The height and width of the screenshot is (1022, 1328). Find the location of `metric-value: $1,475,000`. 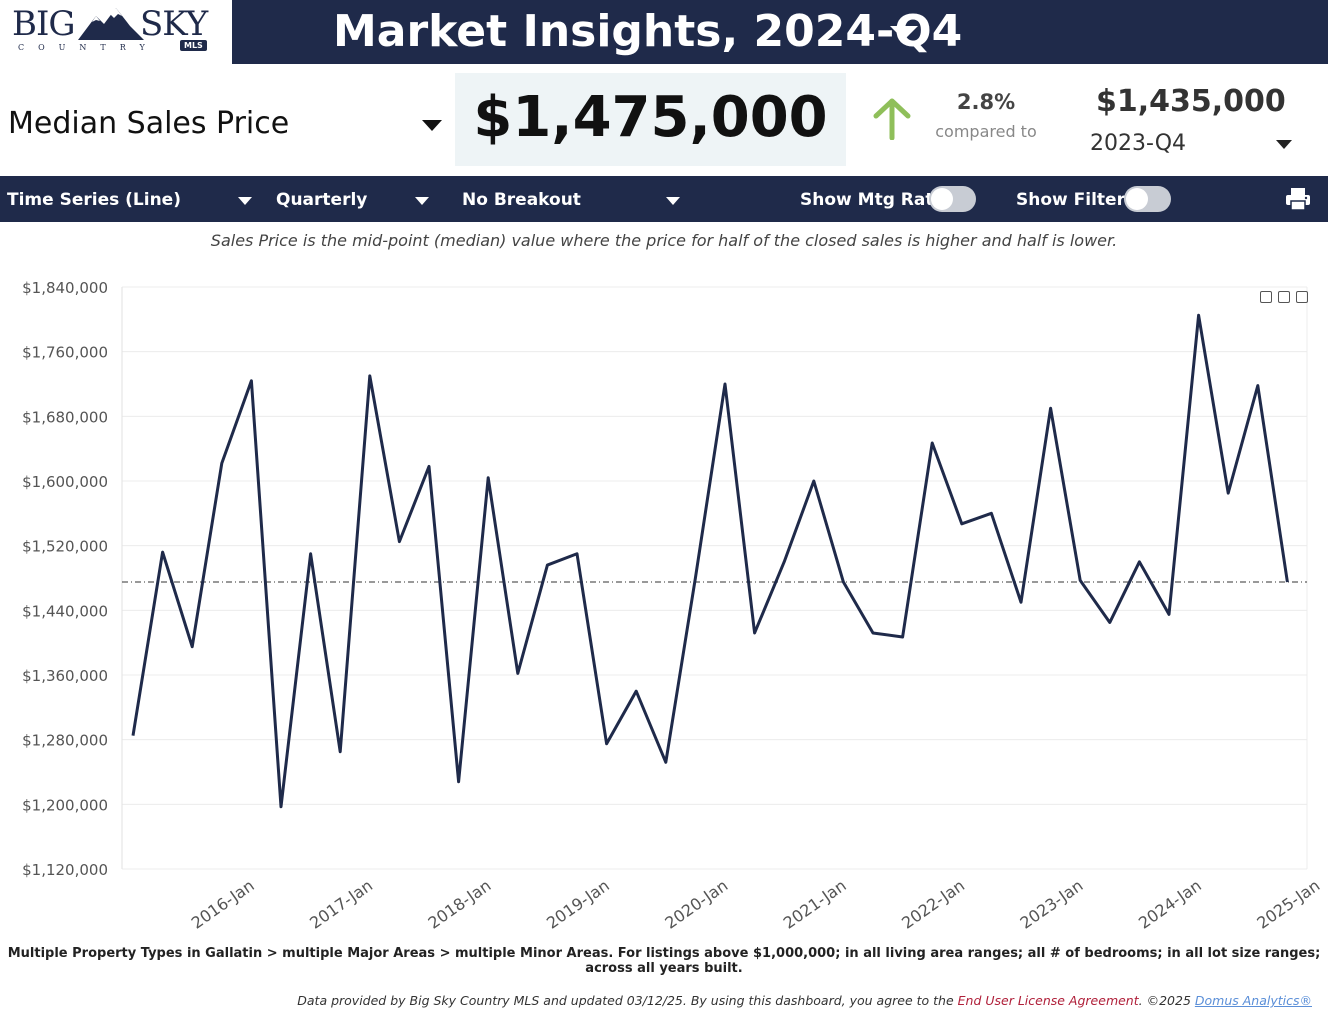

metric-value: $1,475,000 is located at coordinates (650, 117).